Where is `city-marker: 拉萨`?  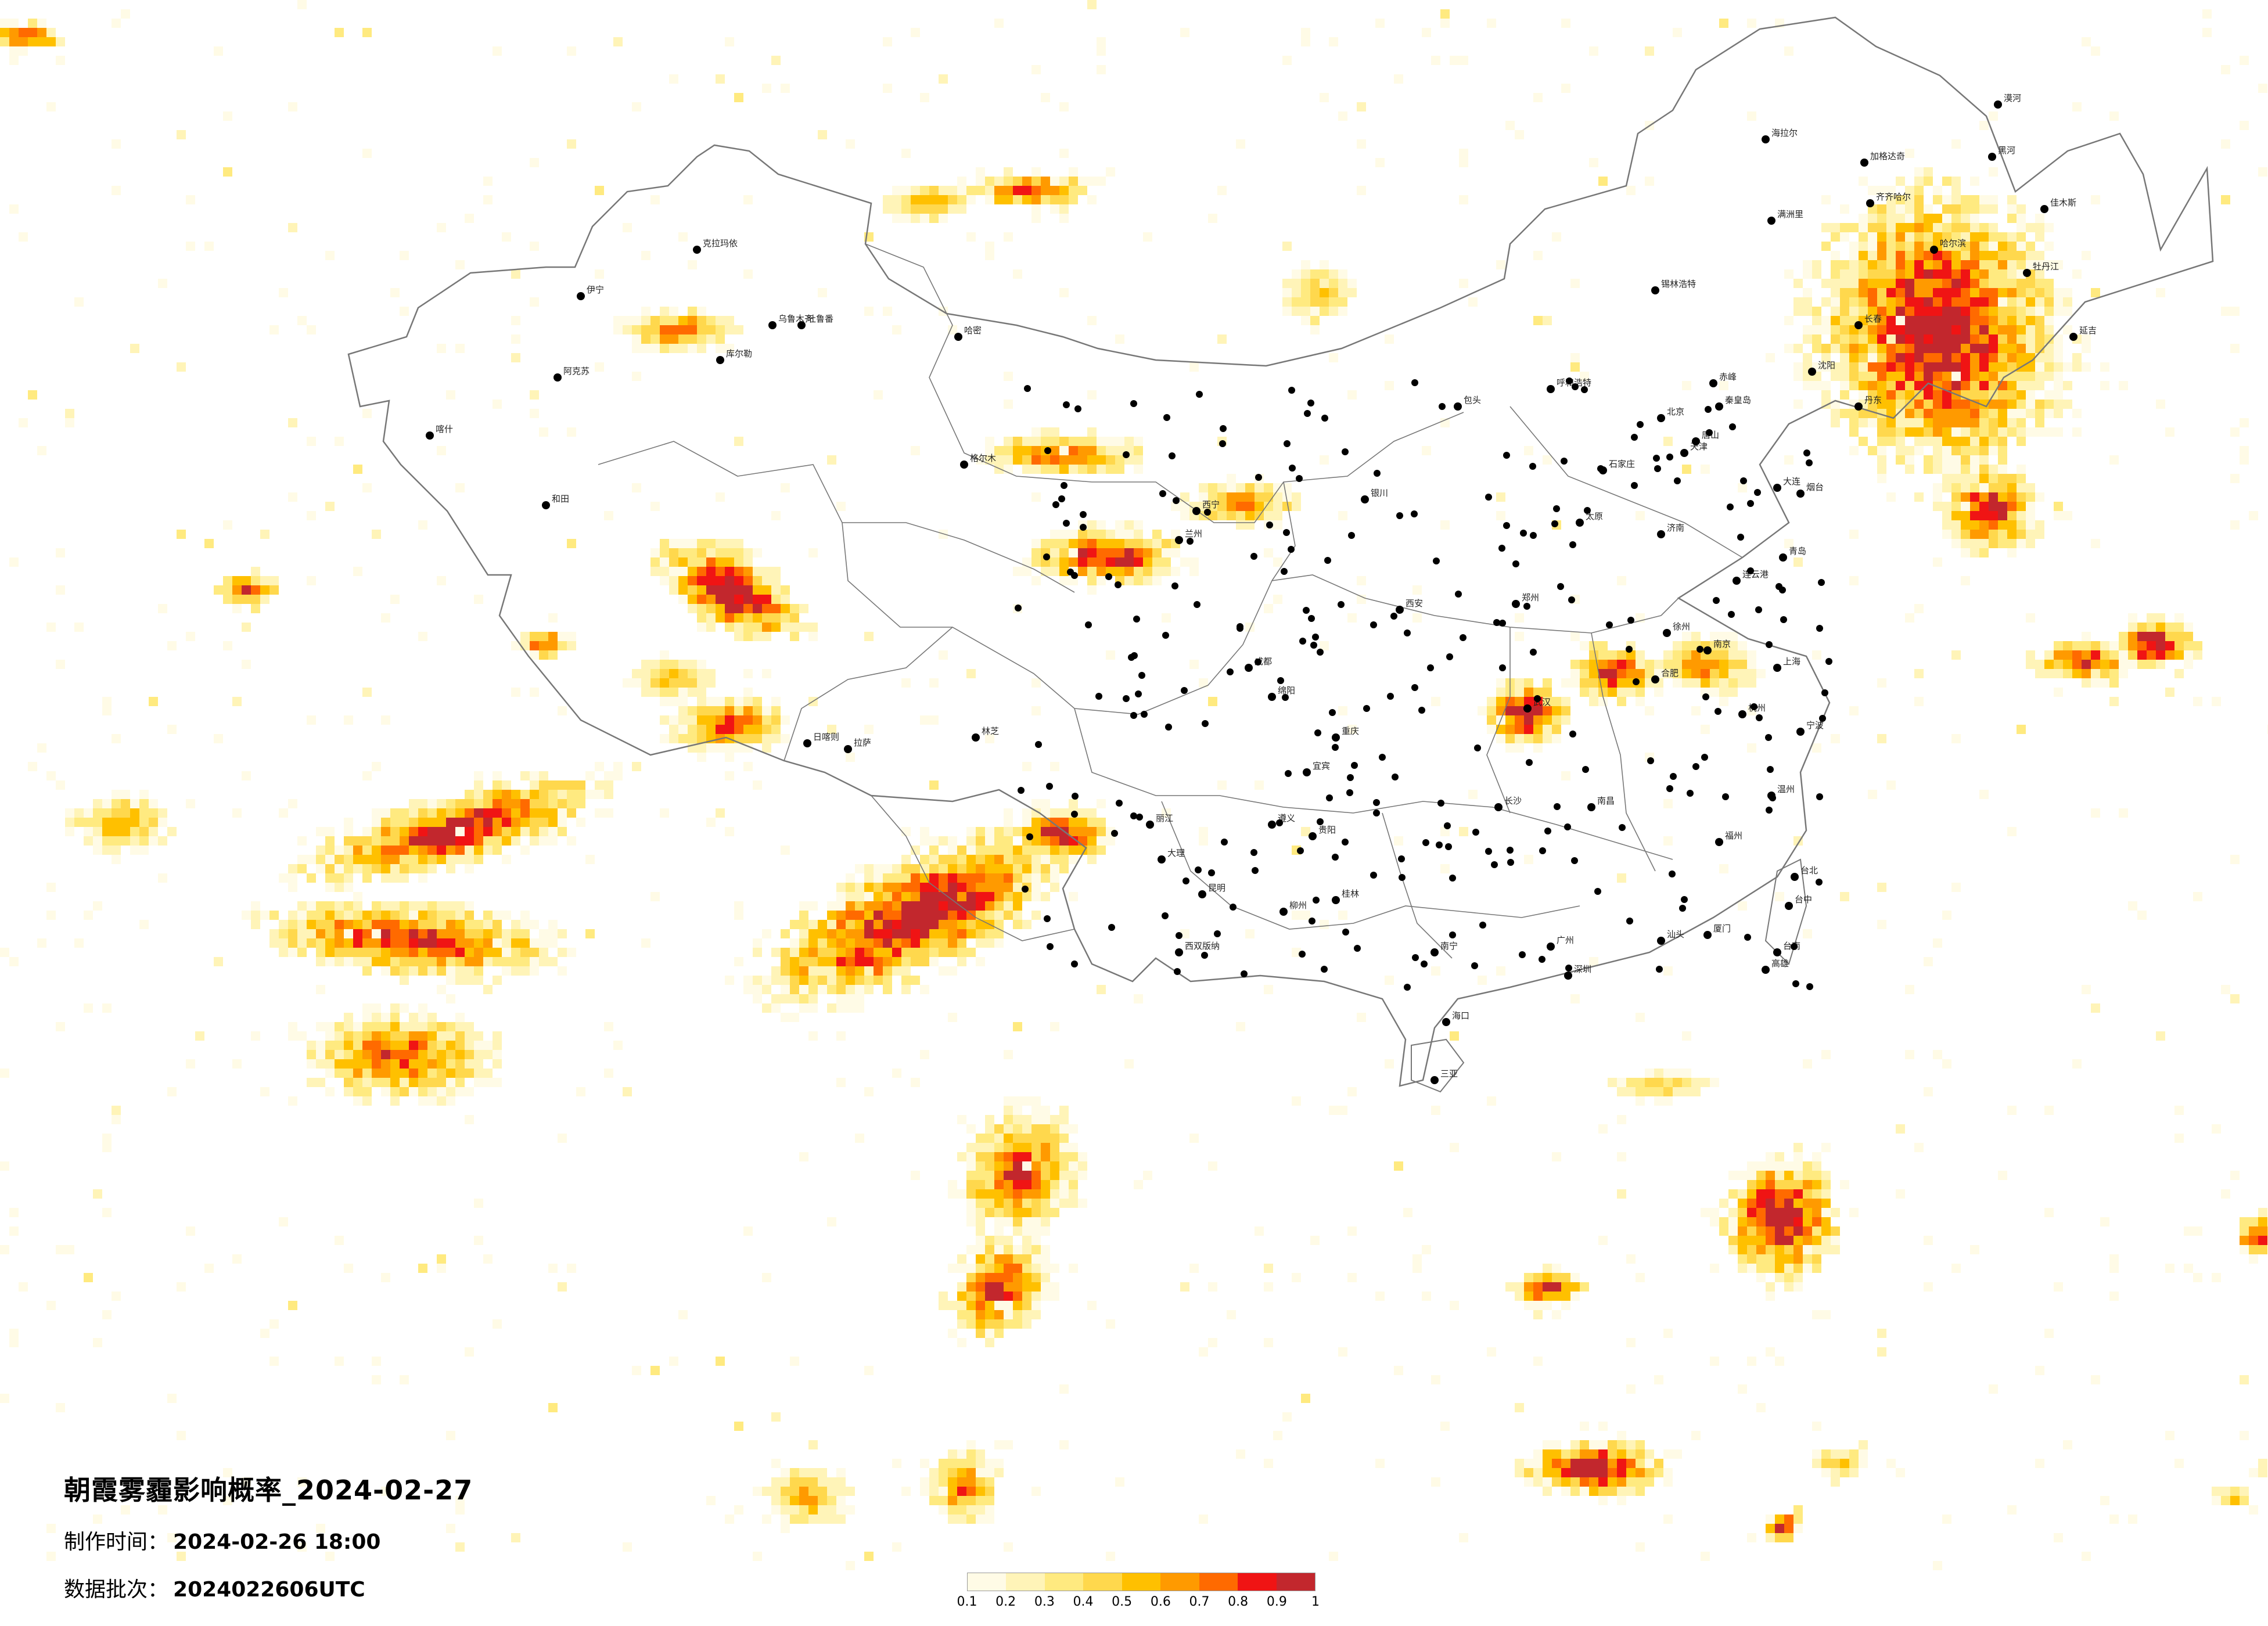
city-marker: 拉萨 is located at coordinates (857, 745).